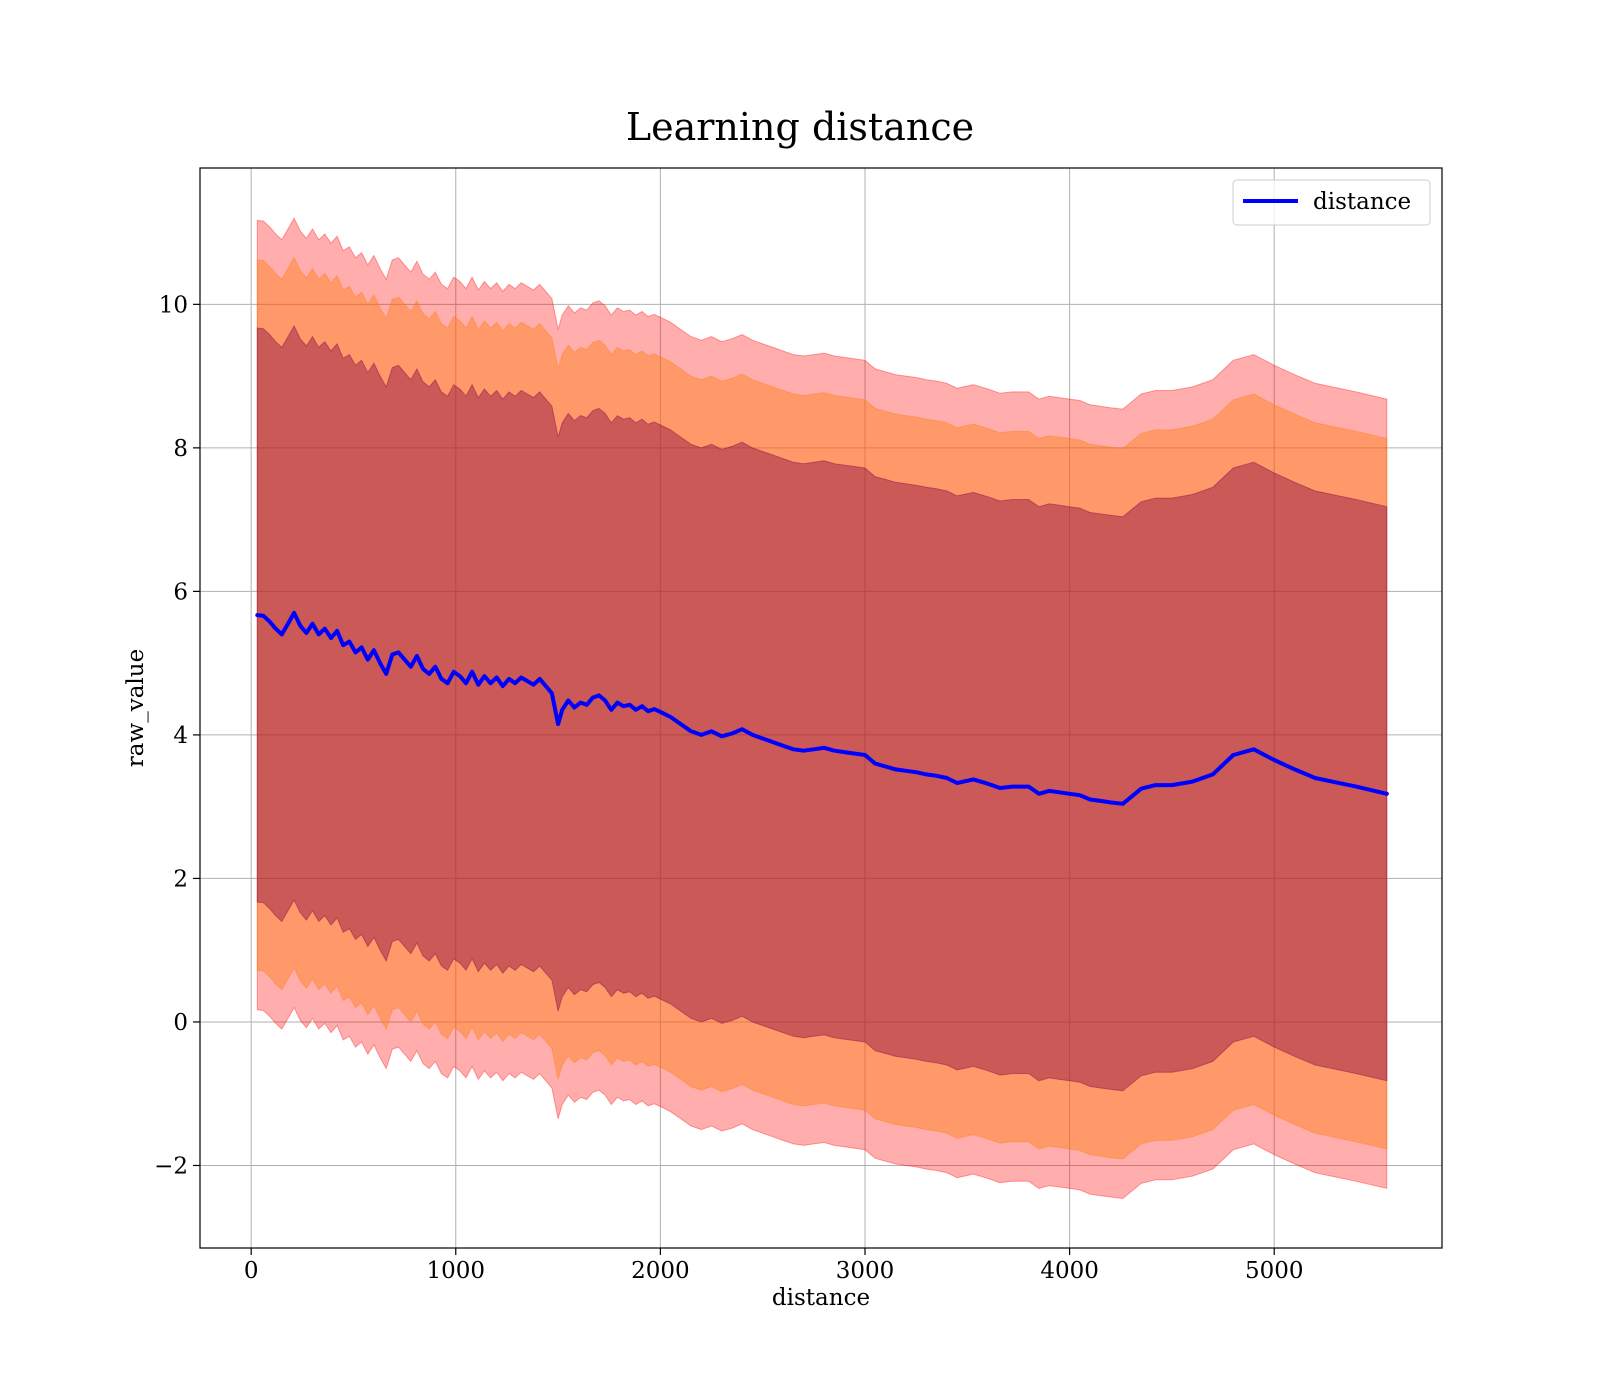 The width and height of the screenshot is (1600, 1400). I want to click on legend-box, so click(1331, 202).